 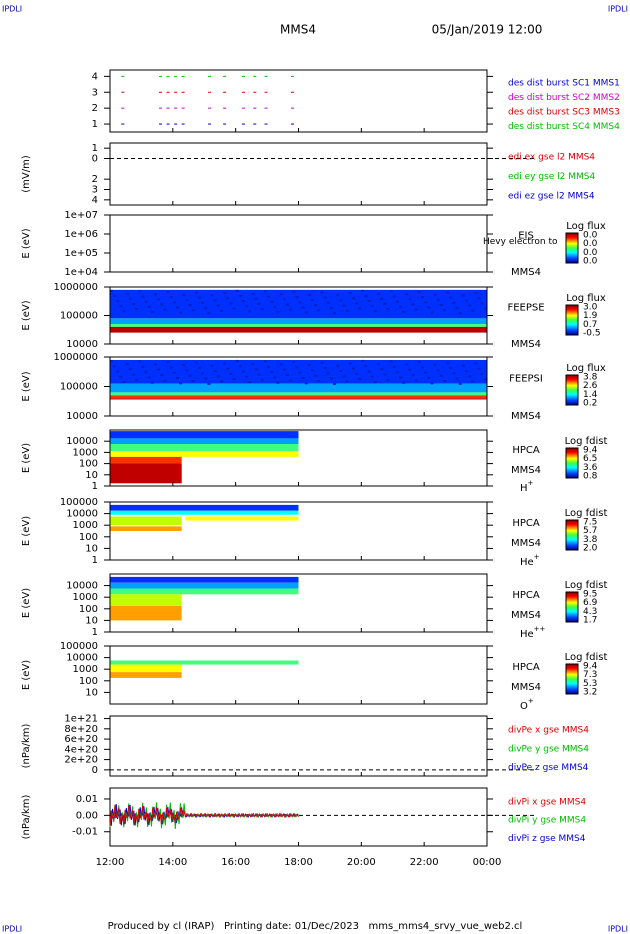 I want to click on corner-mark: IPDLI, so click(x=12, y=929).